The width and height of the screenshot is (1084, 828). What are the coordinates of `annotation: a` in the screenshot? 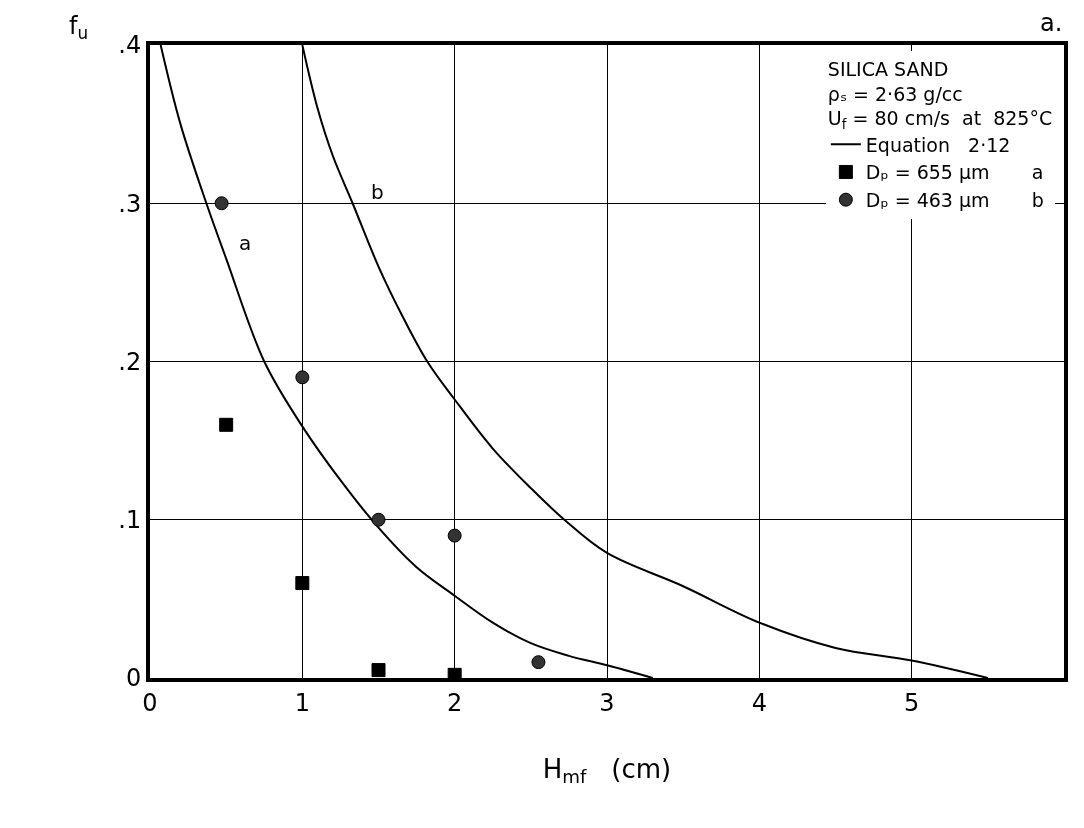 It's located at (245, 243).